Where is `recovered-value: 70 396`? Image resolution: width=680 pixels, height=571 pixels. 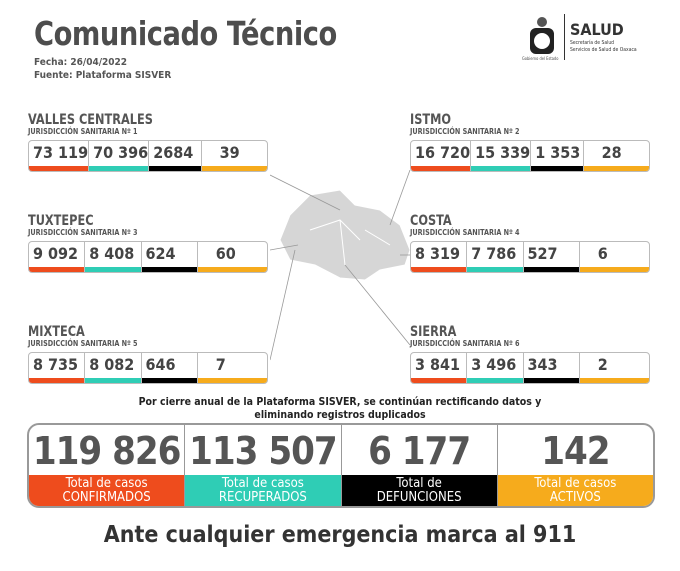
recovered-value: 70 396 is located at coordinates (119, 156).